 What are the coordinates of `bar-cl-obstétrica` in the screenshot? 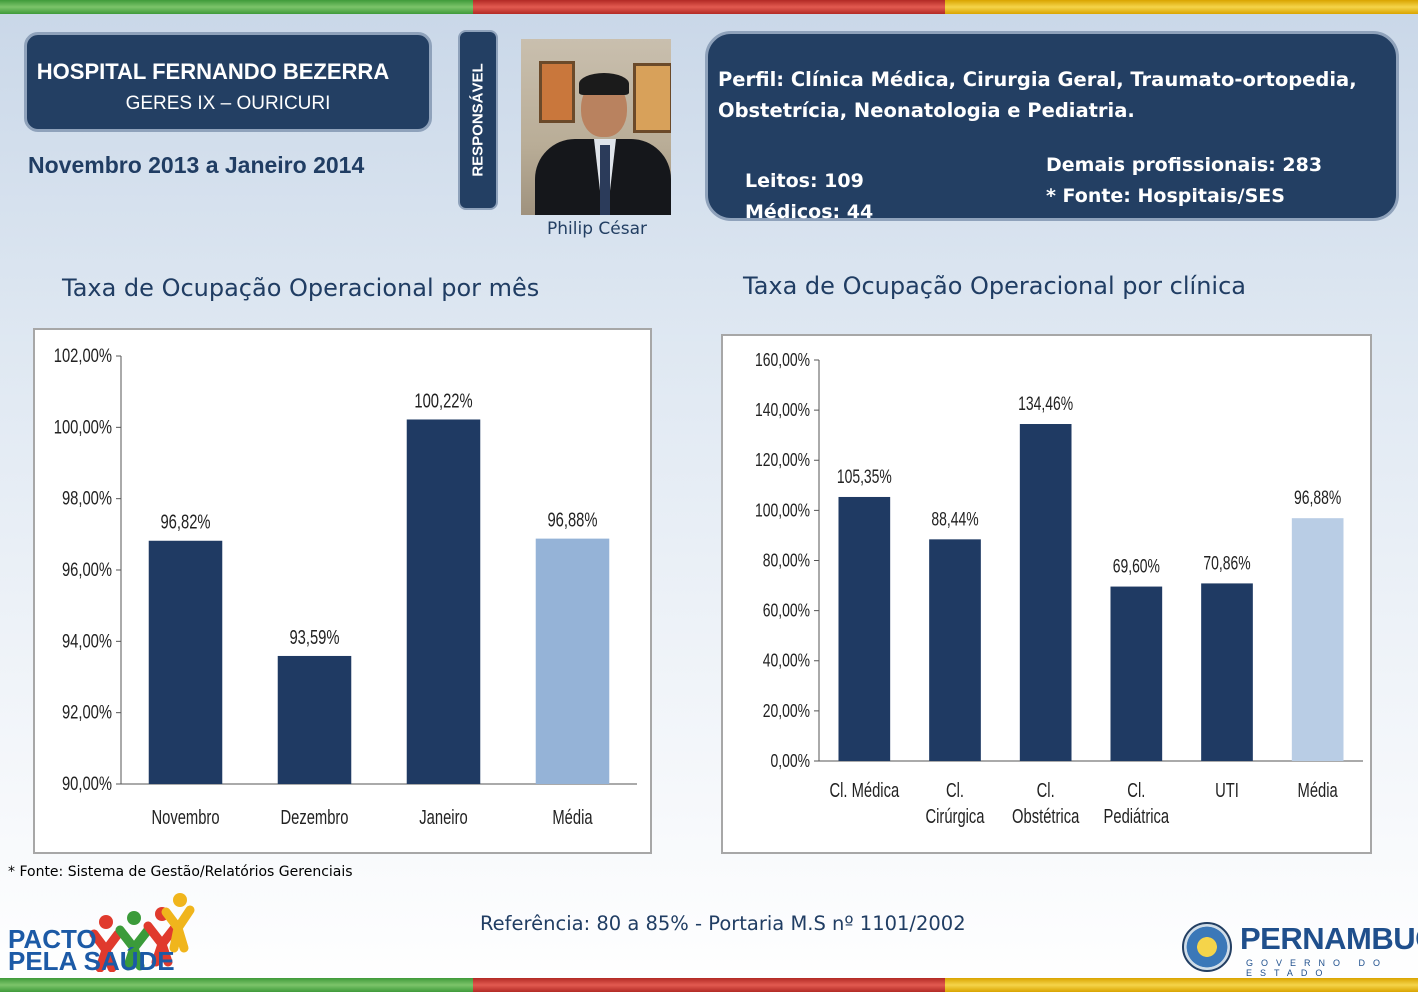 It's located at (1045, 592).